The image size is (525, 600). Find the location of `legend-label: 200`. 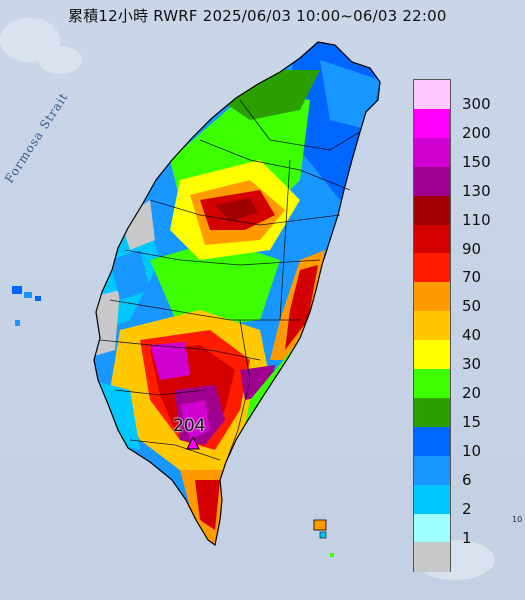

legend-label: 200 is located at coordinates (476, 132).